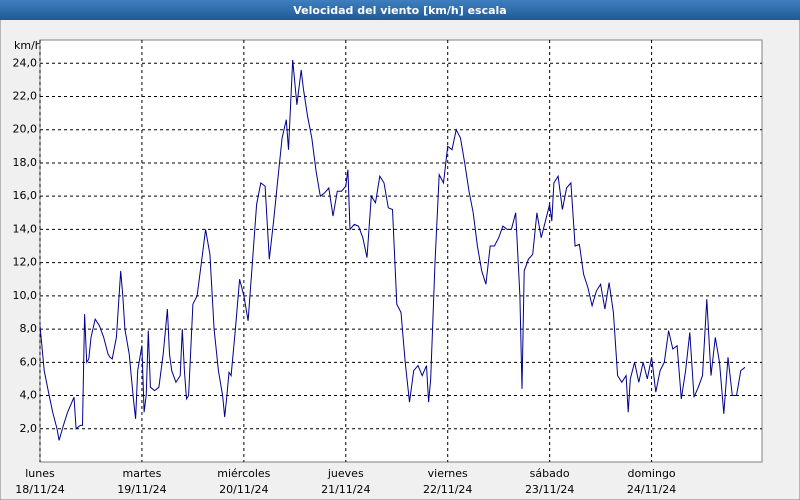 This screenshot has height=500, width=800. Describe the element at coordinates (651, 489) in the screenshot. I see `x-tick-date: 24/11/24` at that location.